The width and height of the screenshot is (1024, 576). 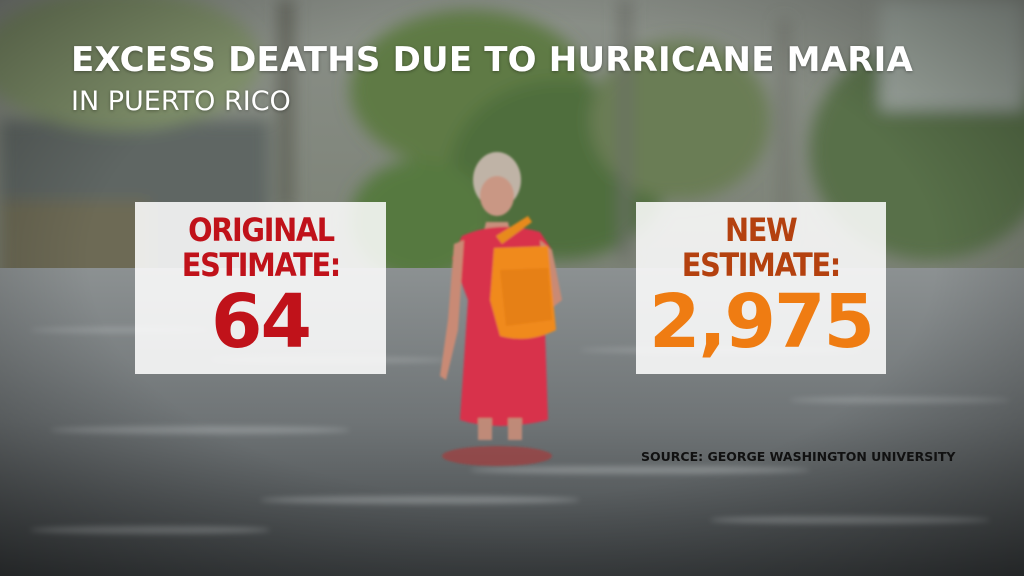 What do you see at coordinates (761, 265) in the screenshot?
I see `new-estimate-label-line2: ESTIMATE:` at bounding box center [761, 265].